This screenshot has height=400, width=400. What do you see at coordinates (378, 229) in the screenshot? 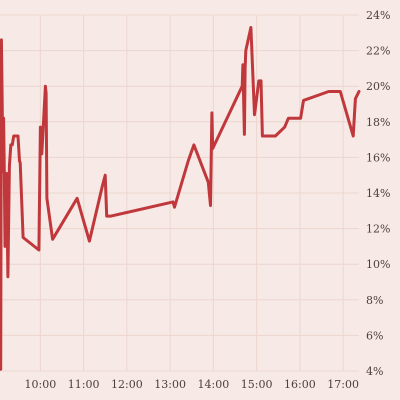
I see `y-tick-label: 12%` at bounding box center [378, 229].